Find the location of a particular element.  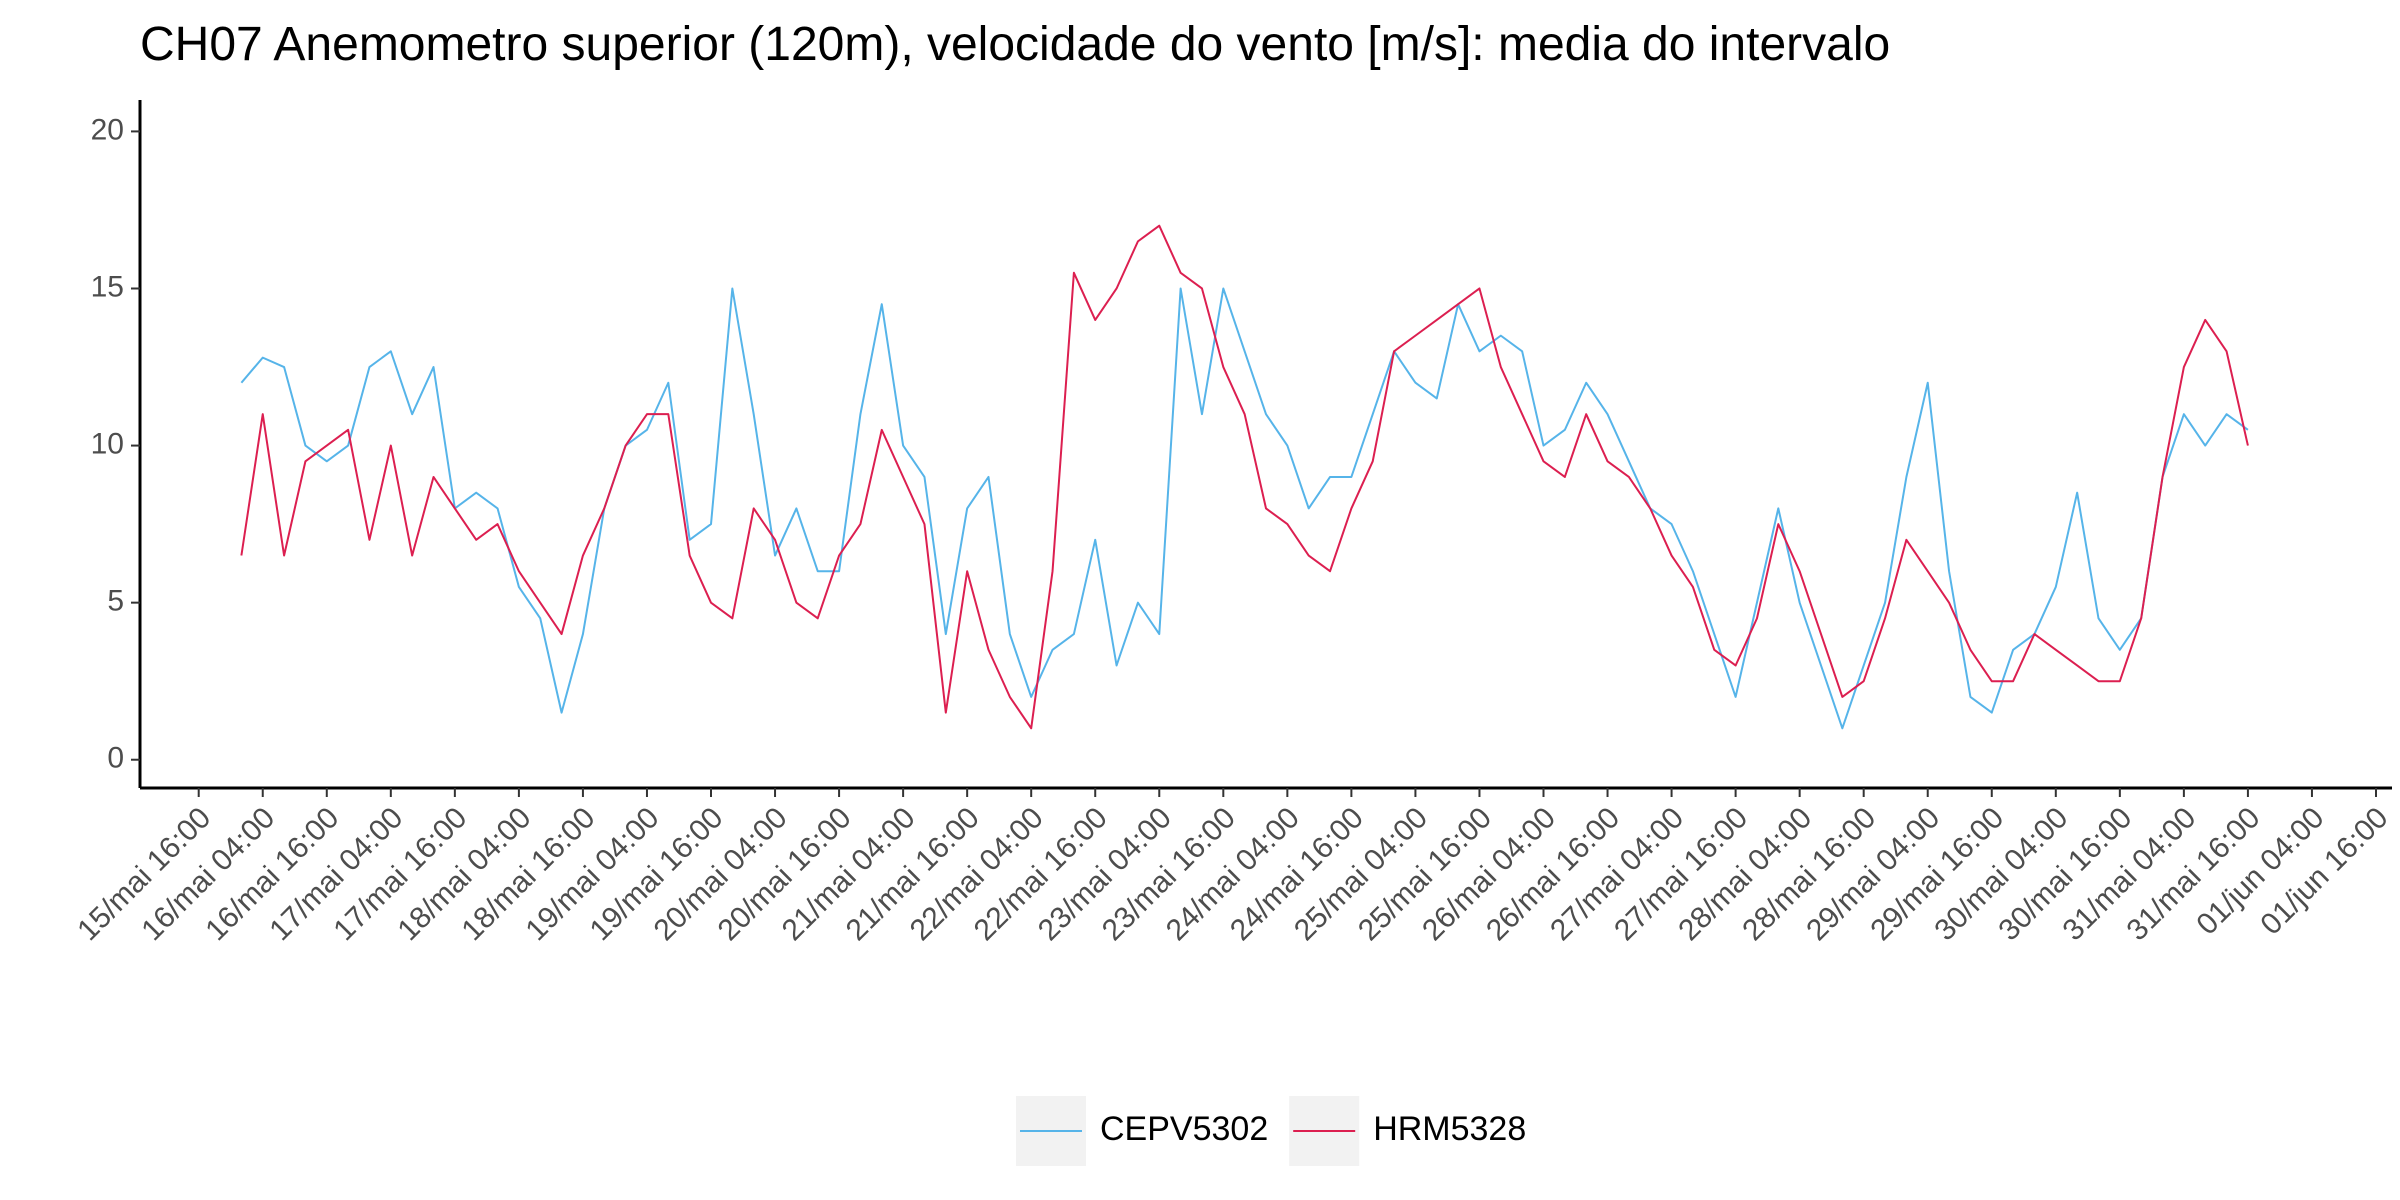

y-tick-label: 15 is located at coordinates (107, 286).